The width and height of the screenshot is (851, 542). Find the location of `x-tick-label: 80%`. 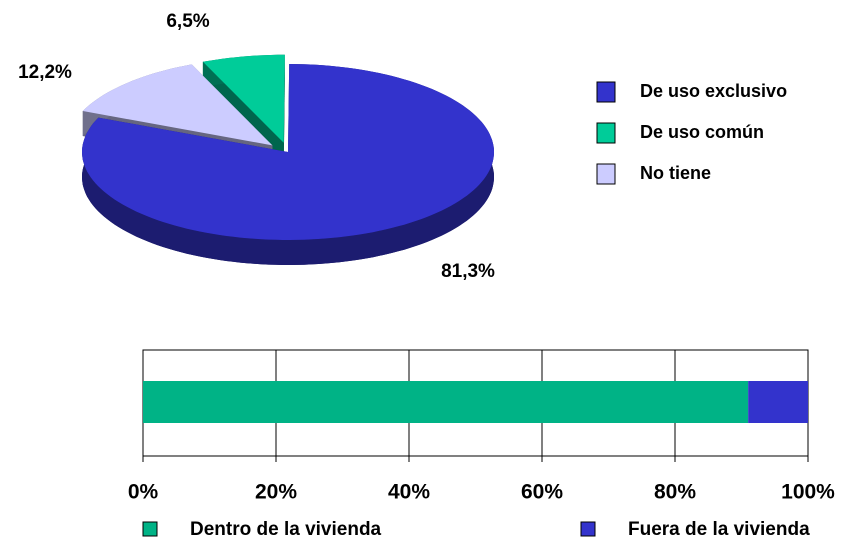

x-tick-label: 80% is located at coordinates (675, 492).